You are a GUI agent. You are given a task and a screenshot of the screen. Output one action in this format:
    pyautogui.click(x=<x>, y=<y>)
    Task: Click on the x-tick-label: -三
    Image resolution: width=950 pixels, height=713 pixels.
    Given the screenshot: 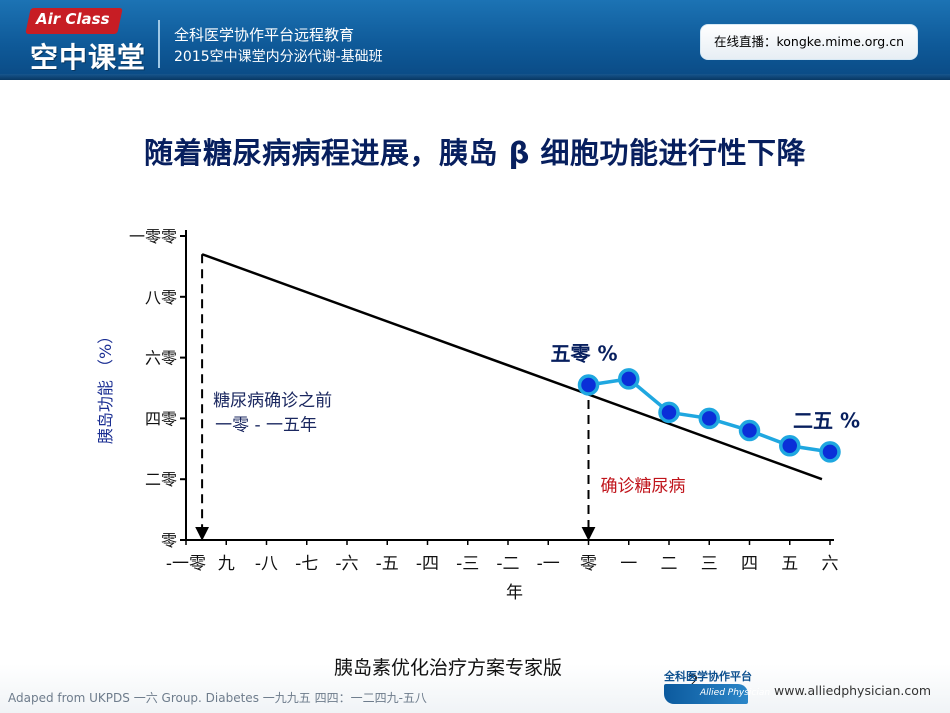 What is the action you would take?
    pyautogui.click(x=467, y=564)
    